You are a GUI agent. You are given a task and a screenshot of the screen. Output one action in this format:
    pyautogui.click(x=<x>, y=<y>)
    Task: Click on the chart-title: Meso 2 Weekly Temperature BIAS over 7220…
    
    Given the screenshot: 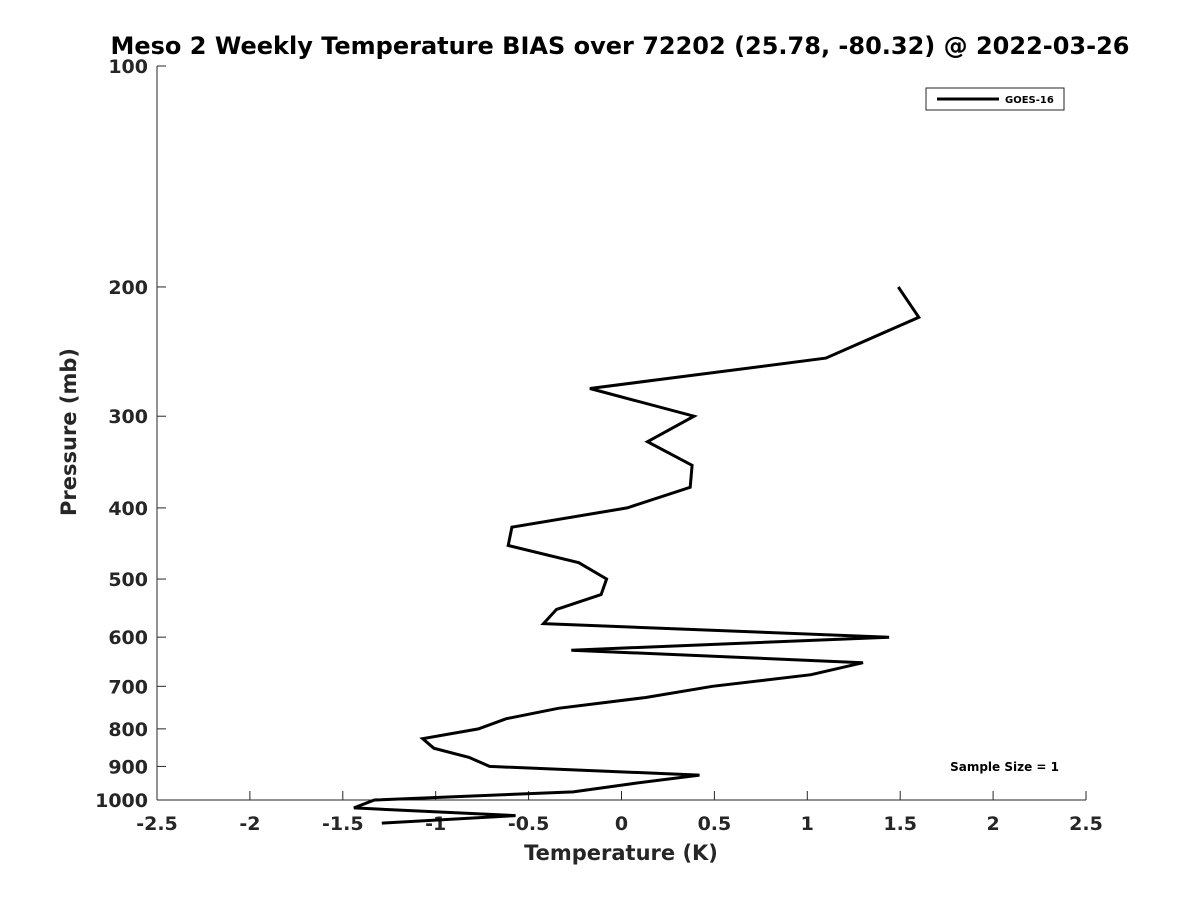 What is the action you would take?
    pyautogui.click(x=619, y=46)
    